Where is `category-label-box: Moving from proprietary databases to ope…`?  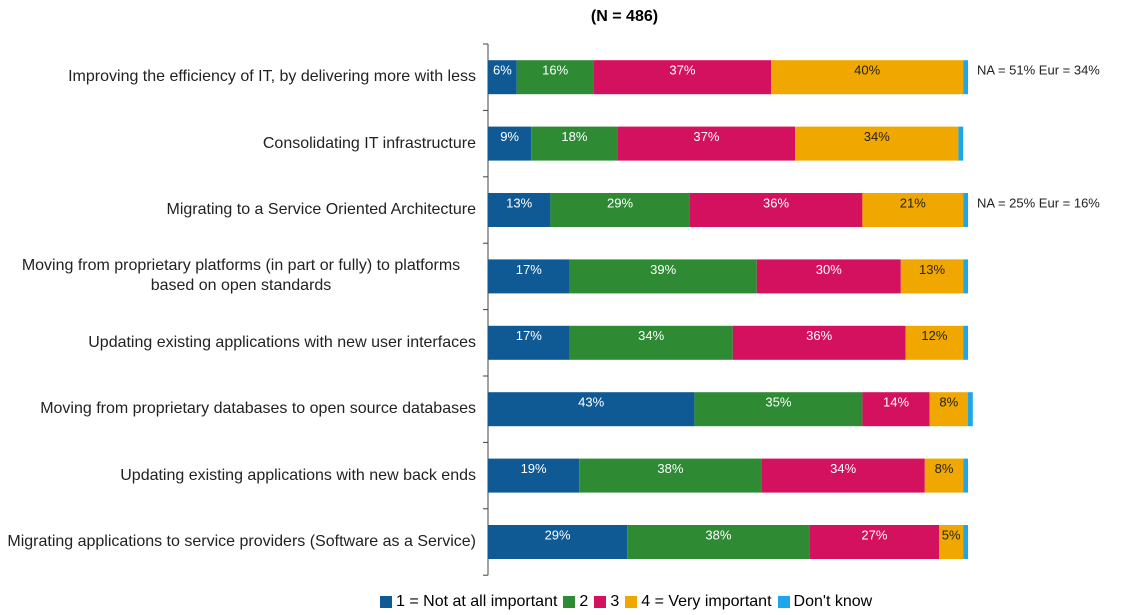
category-label-box: Moving from proprietary databases to ope… is located at coordinates (238, 409).